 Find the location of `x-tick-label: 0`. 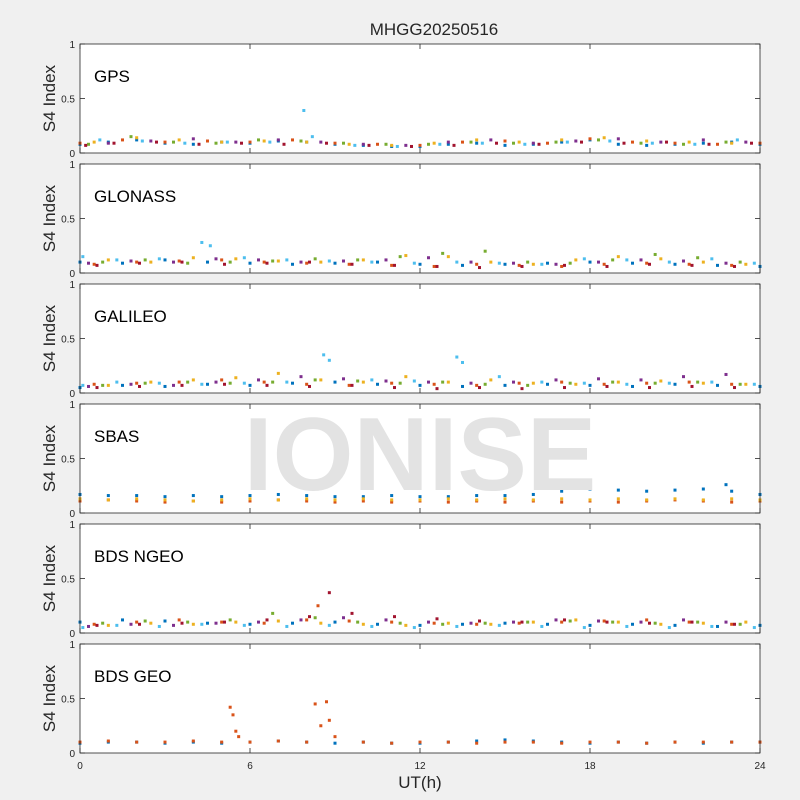

x-tick-label: 0 is located at coordinates (80, 766).